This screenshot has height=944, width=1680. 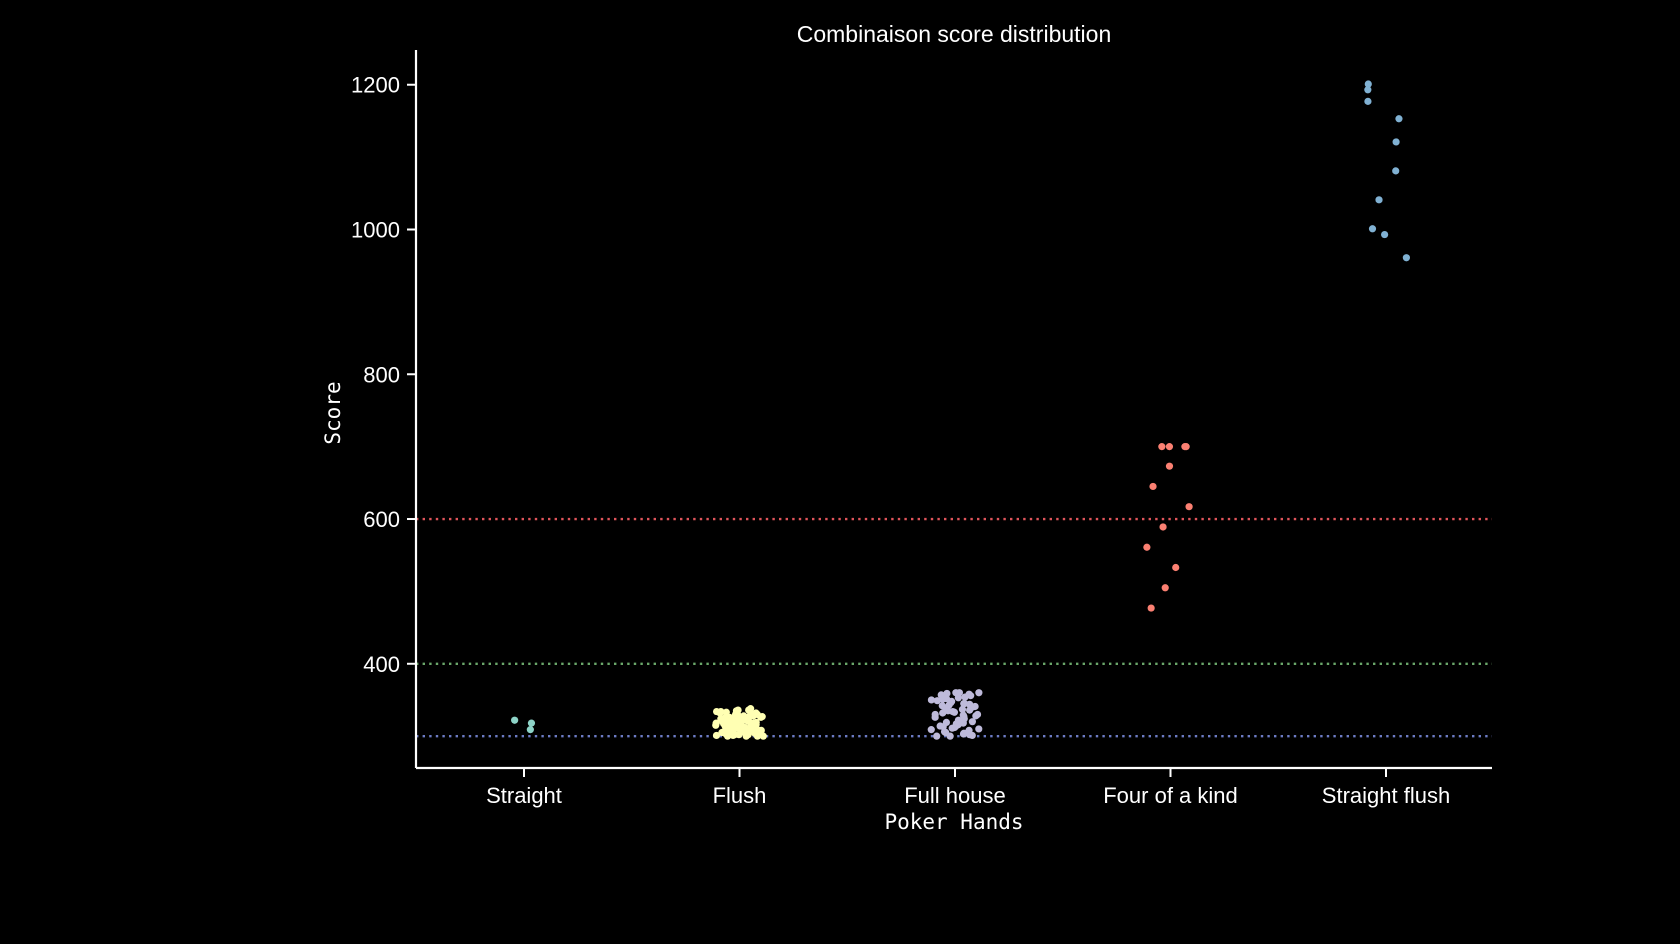 I want to click on y-tick-label-1200: 1200, so click(x=375, y=85).